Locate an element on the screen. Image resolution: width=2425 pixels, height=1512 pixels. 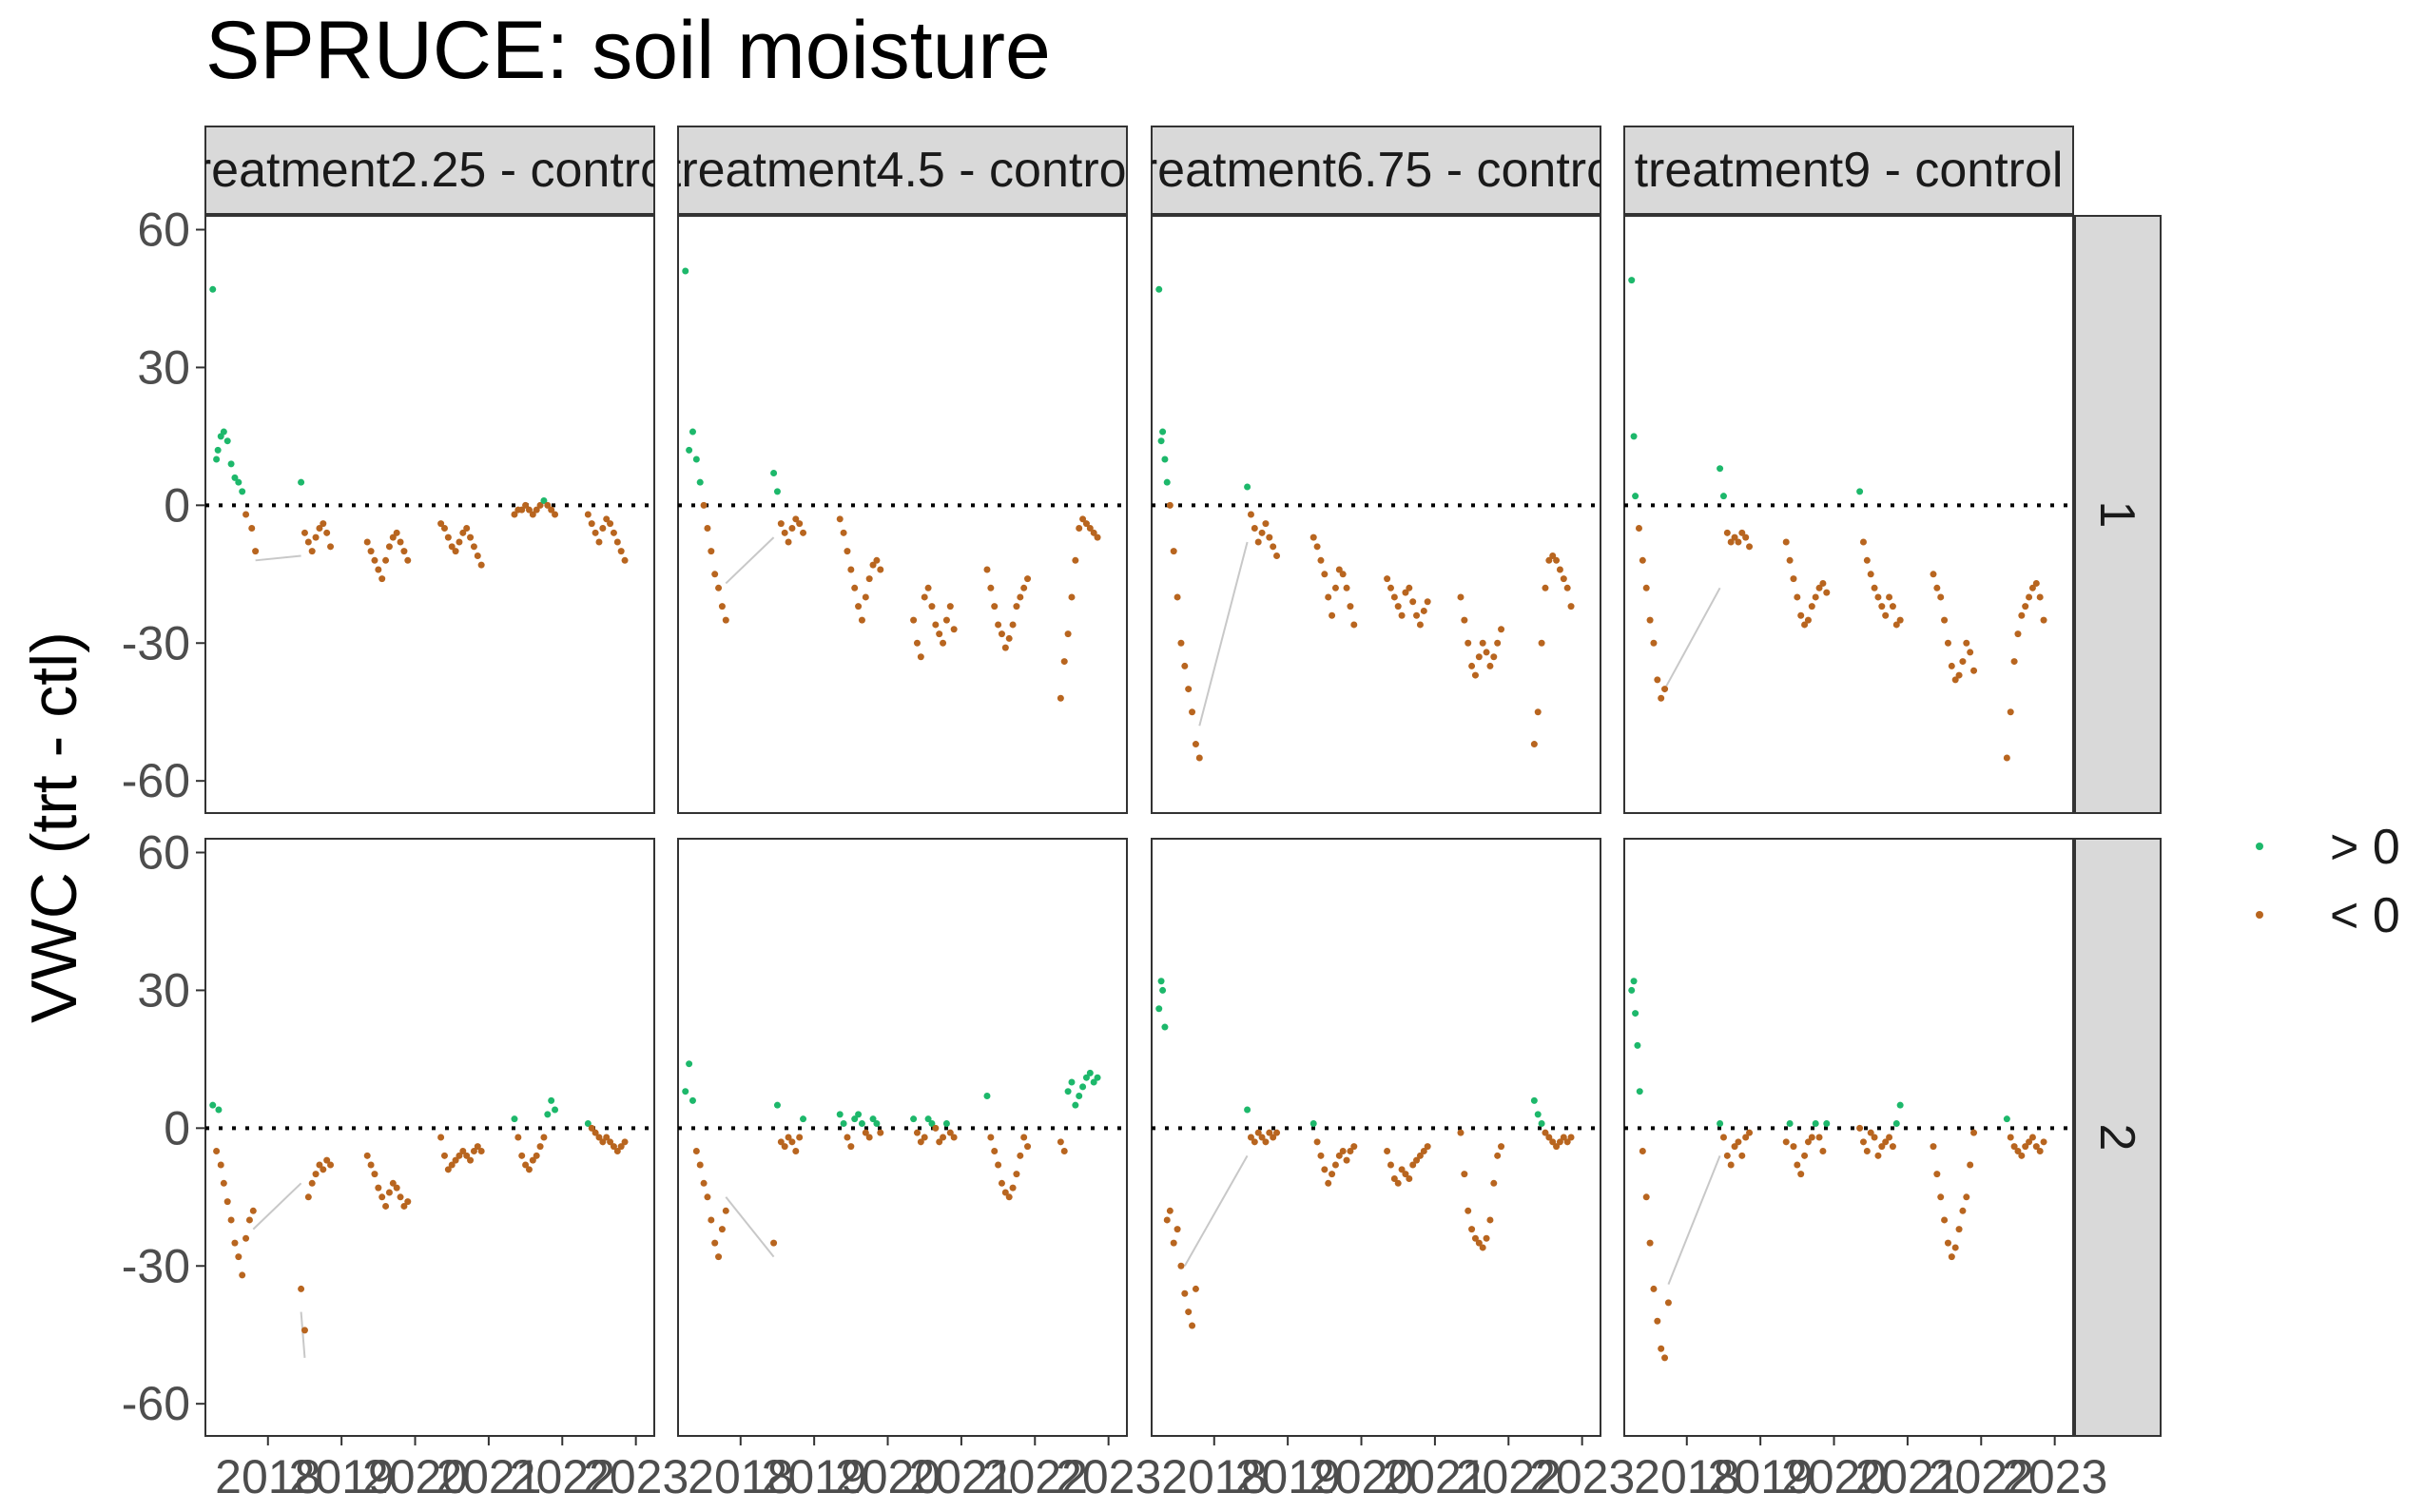
x-tick-label: 2020 is located at coordinates (1834, 1476).